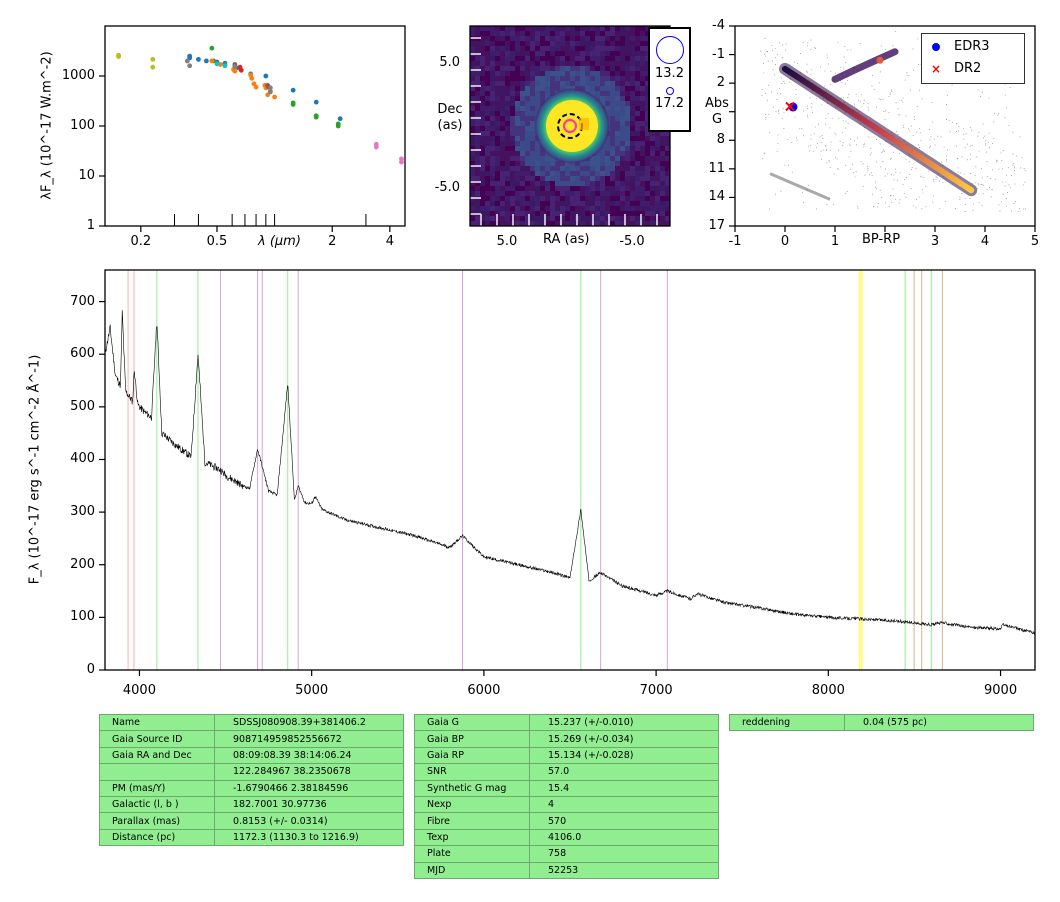 This screenshot has height=902, width=1060. What do you see at coordinates (735, 241) in the screenshot?
I see `hrd-xtick-label: -1` at bounding box center [735, 241].